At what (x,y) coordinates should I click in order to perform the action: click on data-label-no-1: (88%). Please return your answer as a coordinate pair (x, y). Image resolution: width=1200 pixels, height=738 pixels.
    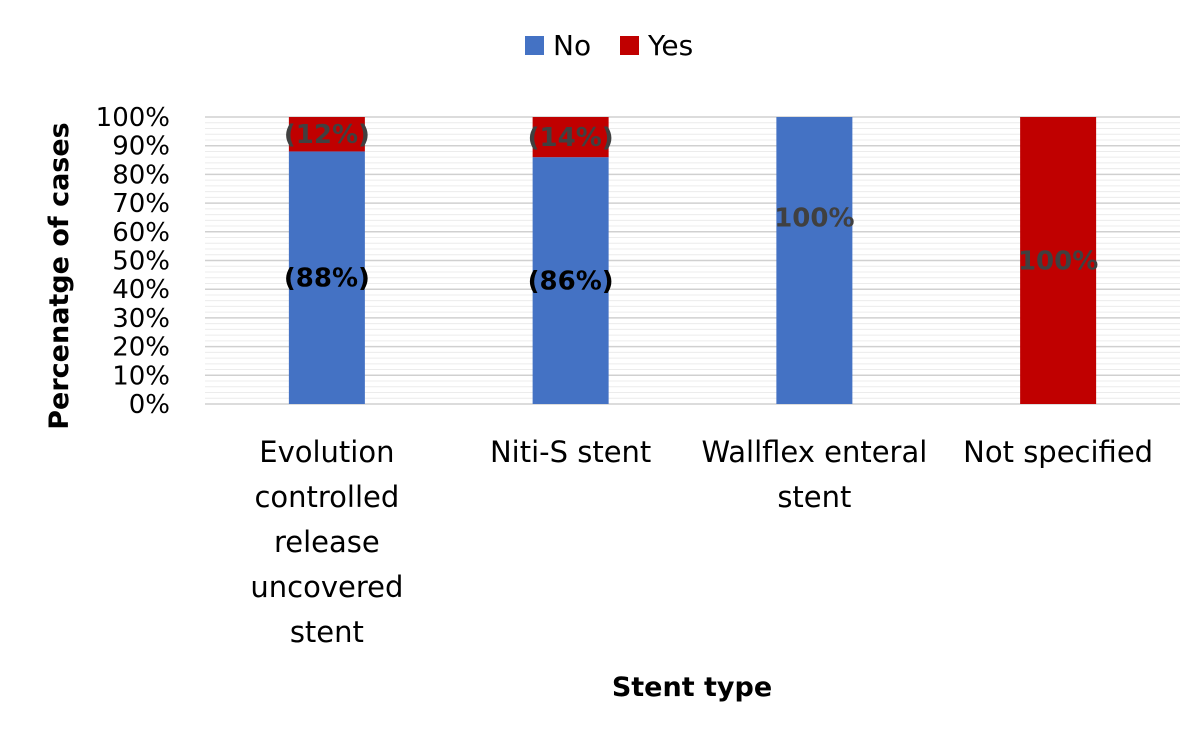
    Looking at the image, I should click on (327, 279).